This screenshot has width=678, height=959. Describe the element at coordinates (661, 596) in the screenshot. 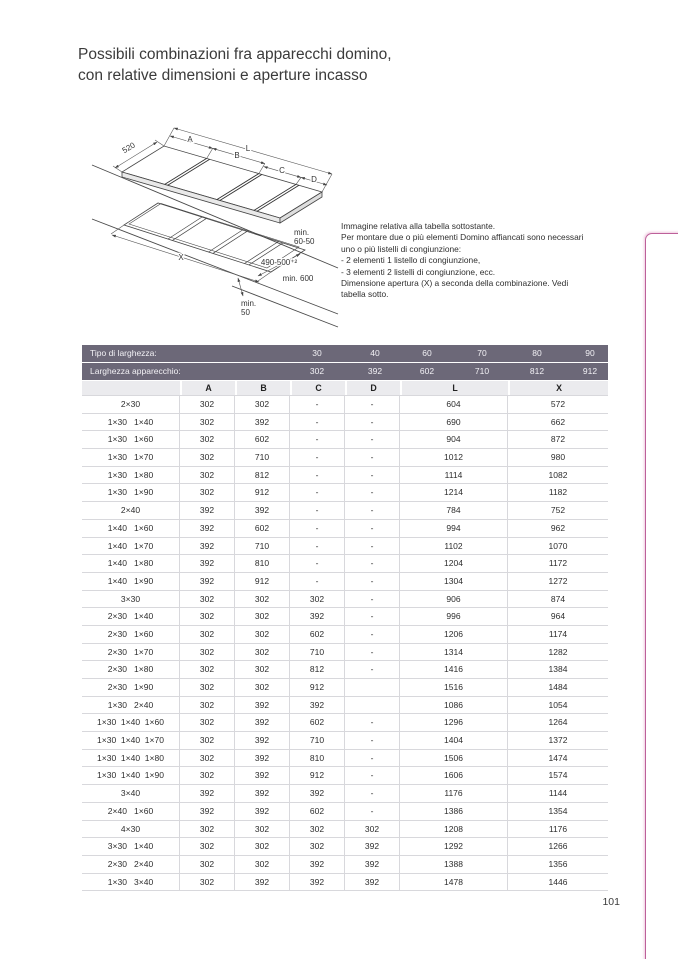

I see `section-tab-marker` at that location.